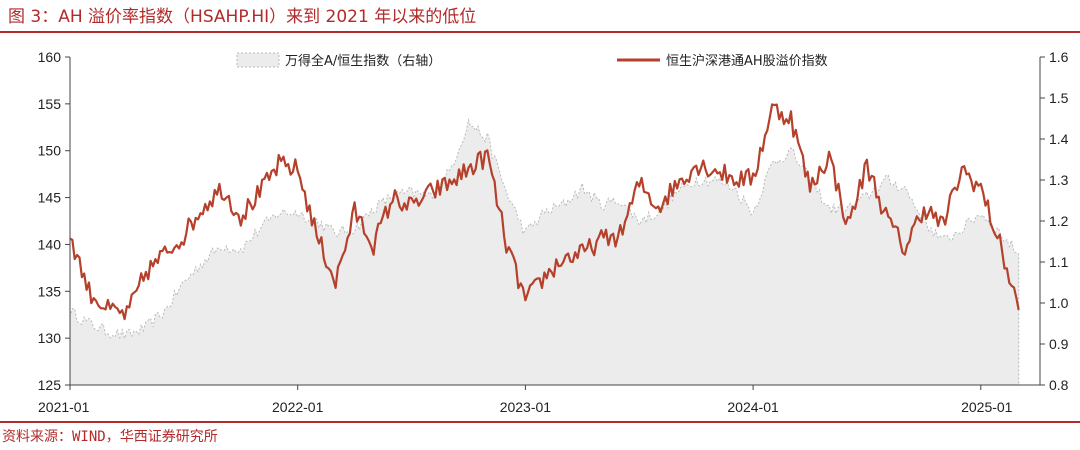 This screenshot has width=1080, height=450. Describe the element at coordinates (242, 17) in the screenshot. I see `chart-title: 图 3：AH 溢价率指数（HSAHP.HI）来到 2021 年以来的低位` at that location.